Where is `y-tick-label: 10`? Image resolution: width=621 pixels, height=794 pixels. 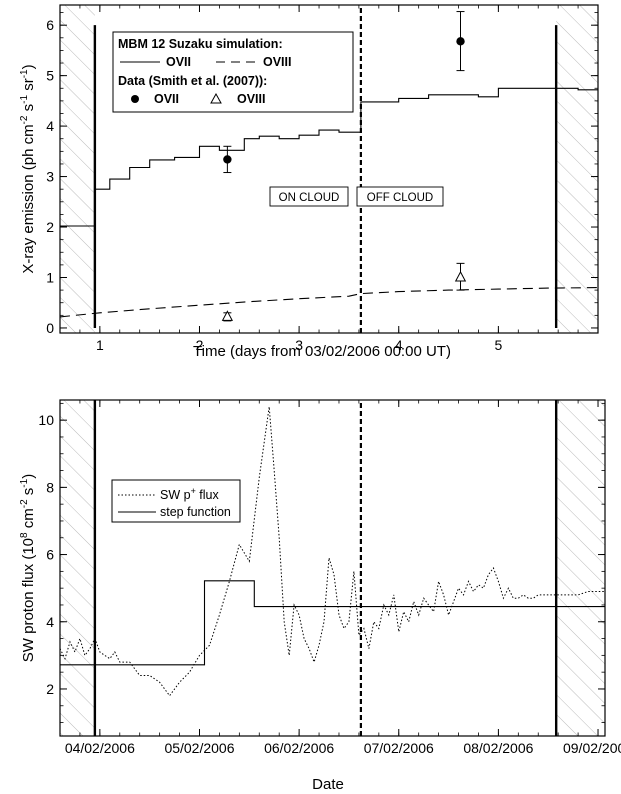 y-tick-label: 10 is located at coordinates (46, 420).